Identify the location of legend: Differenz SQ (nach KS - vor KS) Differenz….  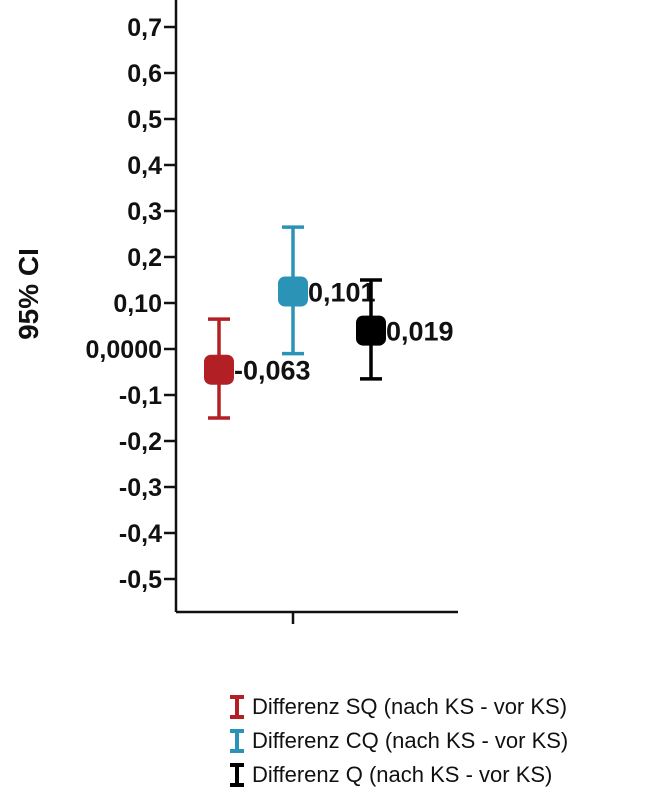
(397, 741).